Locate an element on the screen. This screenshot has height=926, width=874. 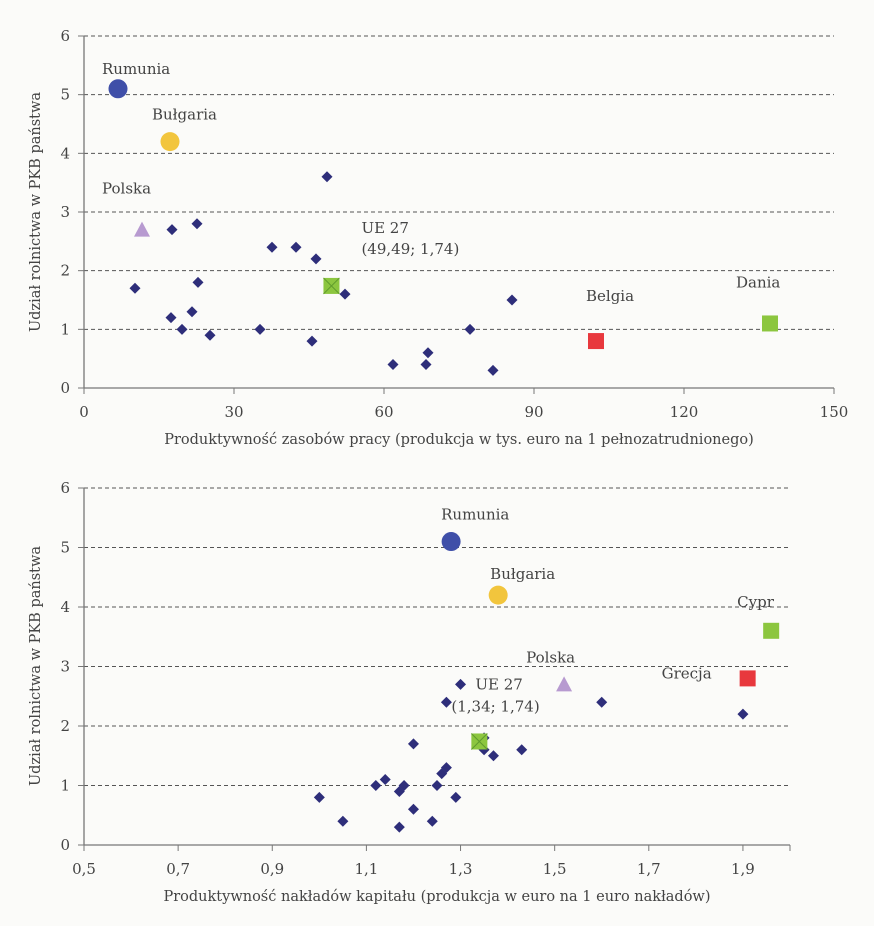
bottom-x-tick-label: 0,9 is located at coordinates (272, 869).